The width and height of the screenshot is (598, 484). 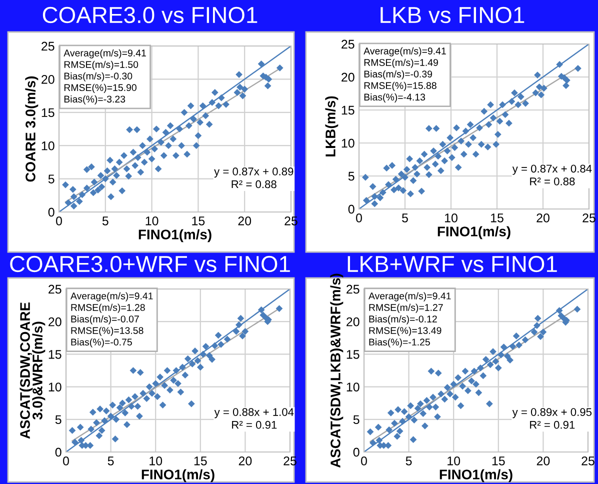 What do you see at coordinates (111, 320) in the screenshot?
I see `annotation: Average(m/s)=9.41 RMSE(m/s)=1.28 Bias(m/s)=-0.07 RMSE(%)=13.58 Bias(%)=-0.75` at bounding box center [111, 320].